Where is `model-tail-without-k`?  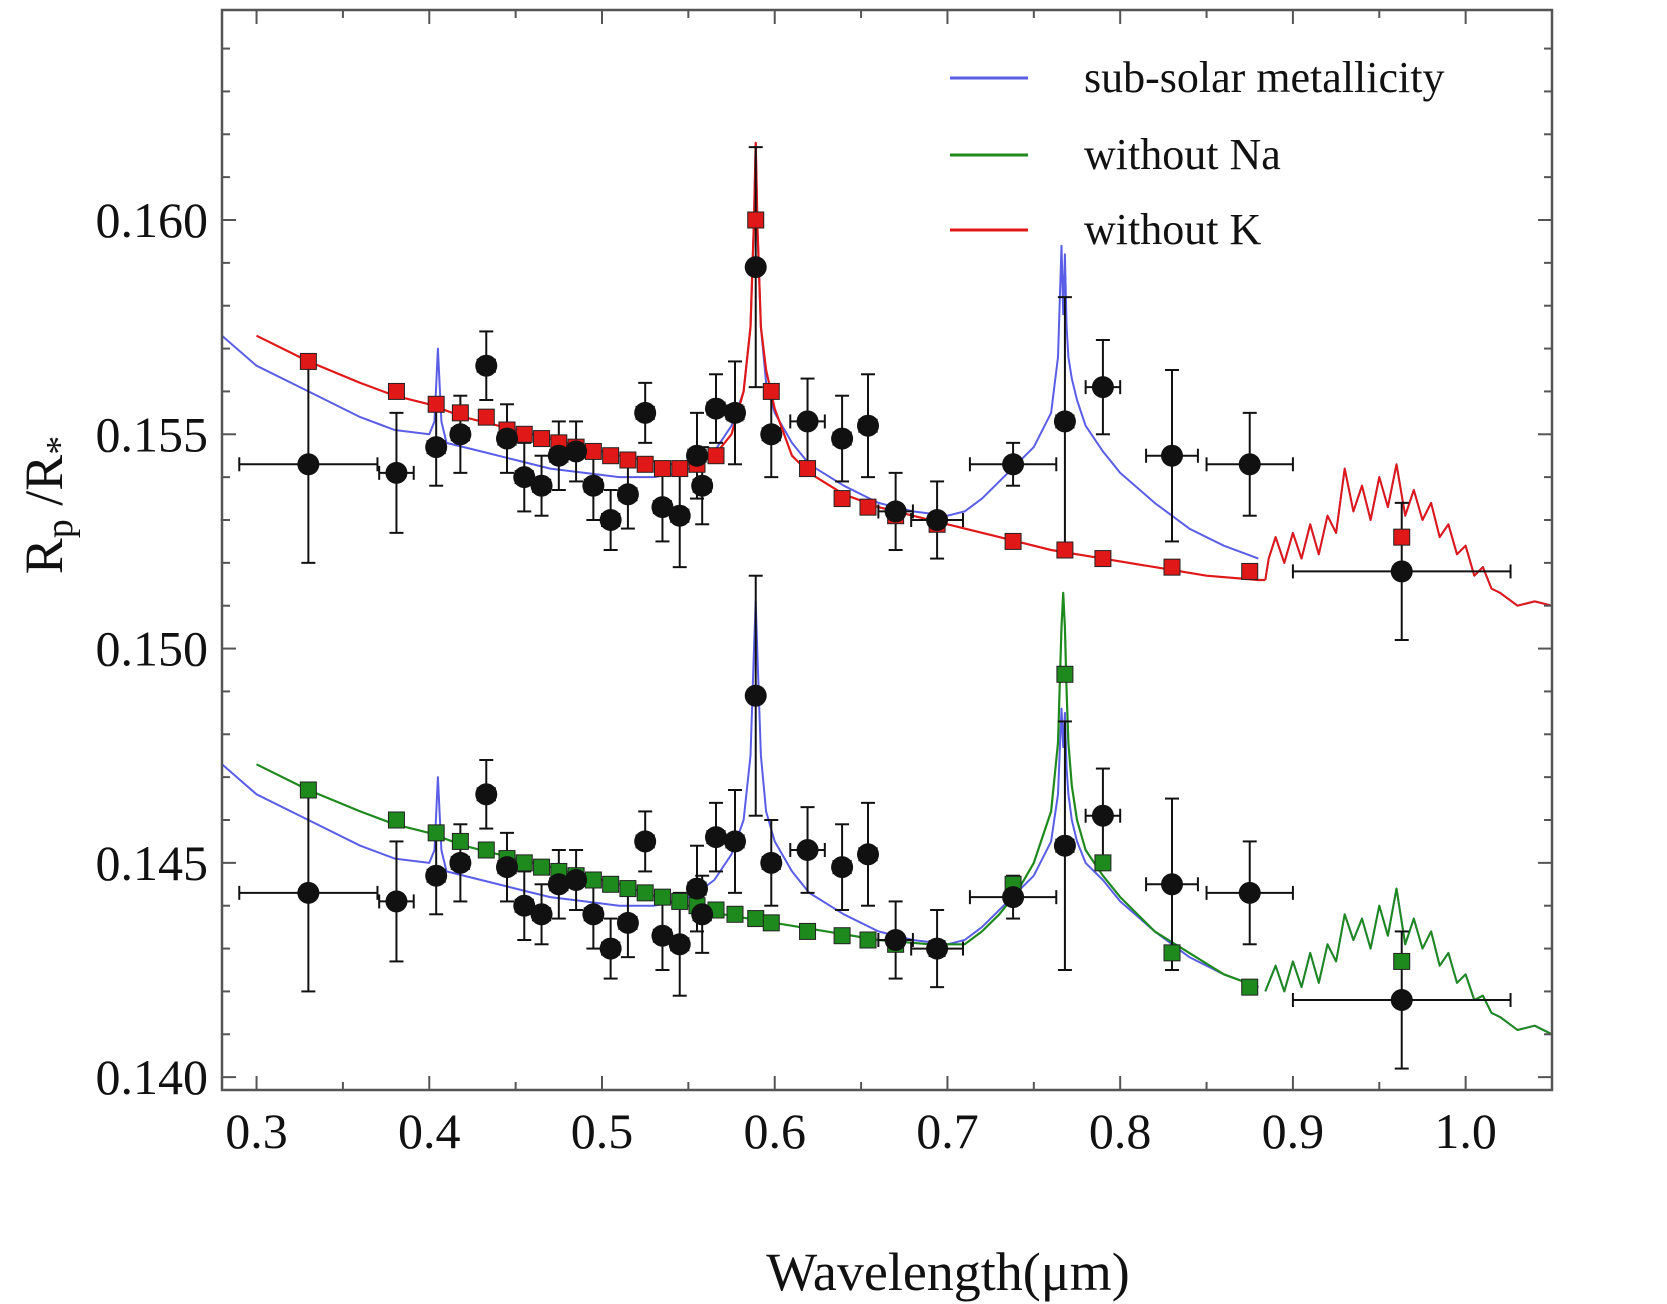
model-tail-without-k is located at coordinates (1408, 535).